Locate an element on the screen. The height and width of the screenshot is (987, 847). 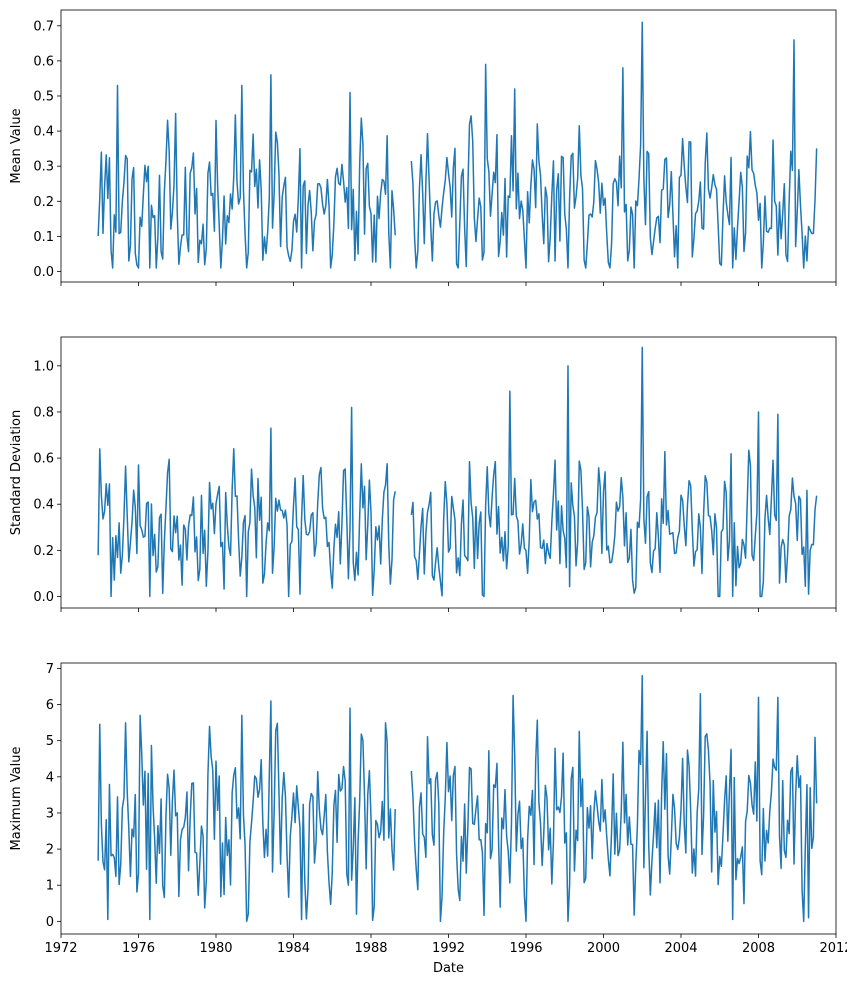
x-tick-label: 1988 is located at coordinates (370, 948).